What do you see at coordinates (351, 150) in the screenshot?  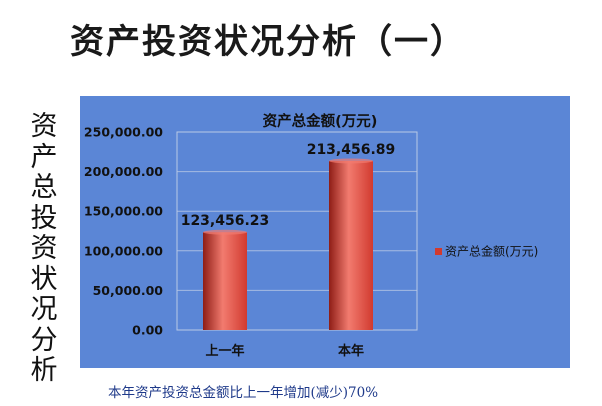 I see `data-label: 213,456.89` at bounding box center [351, 150].